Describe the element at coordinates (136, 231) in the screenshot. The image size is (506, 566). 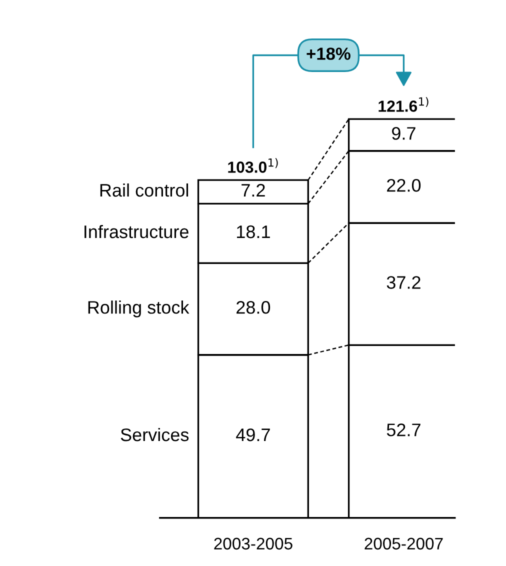
I see `series-label: Infrastructure` at that location.